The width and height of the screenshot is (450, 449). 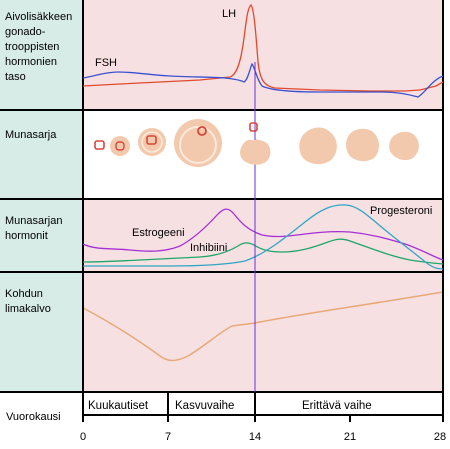 I want to click on row-label-0-line-0: Aivolisäkkeen, so click(x=38, y=17).